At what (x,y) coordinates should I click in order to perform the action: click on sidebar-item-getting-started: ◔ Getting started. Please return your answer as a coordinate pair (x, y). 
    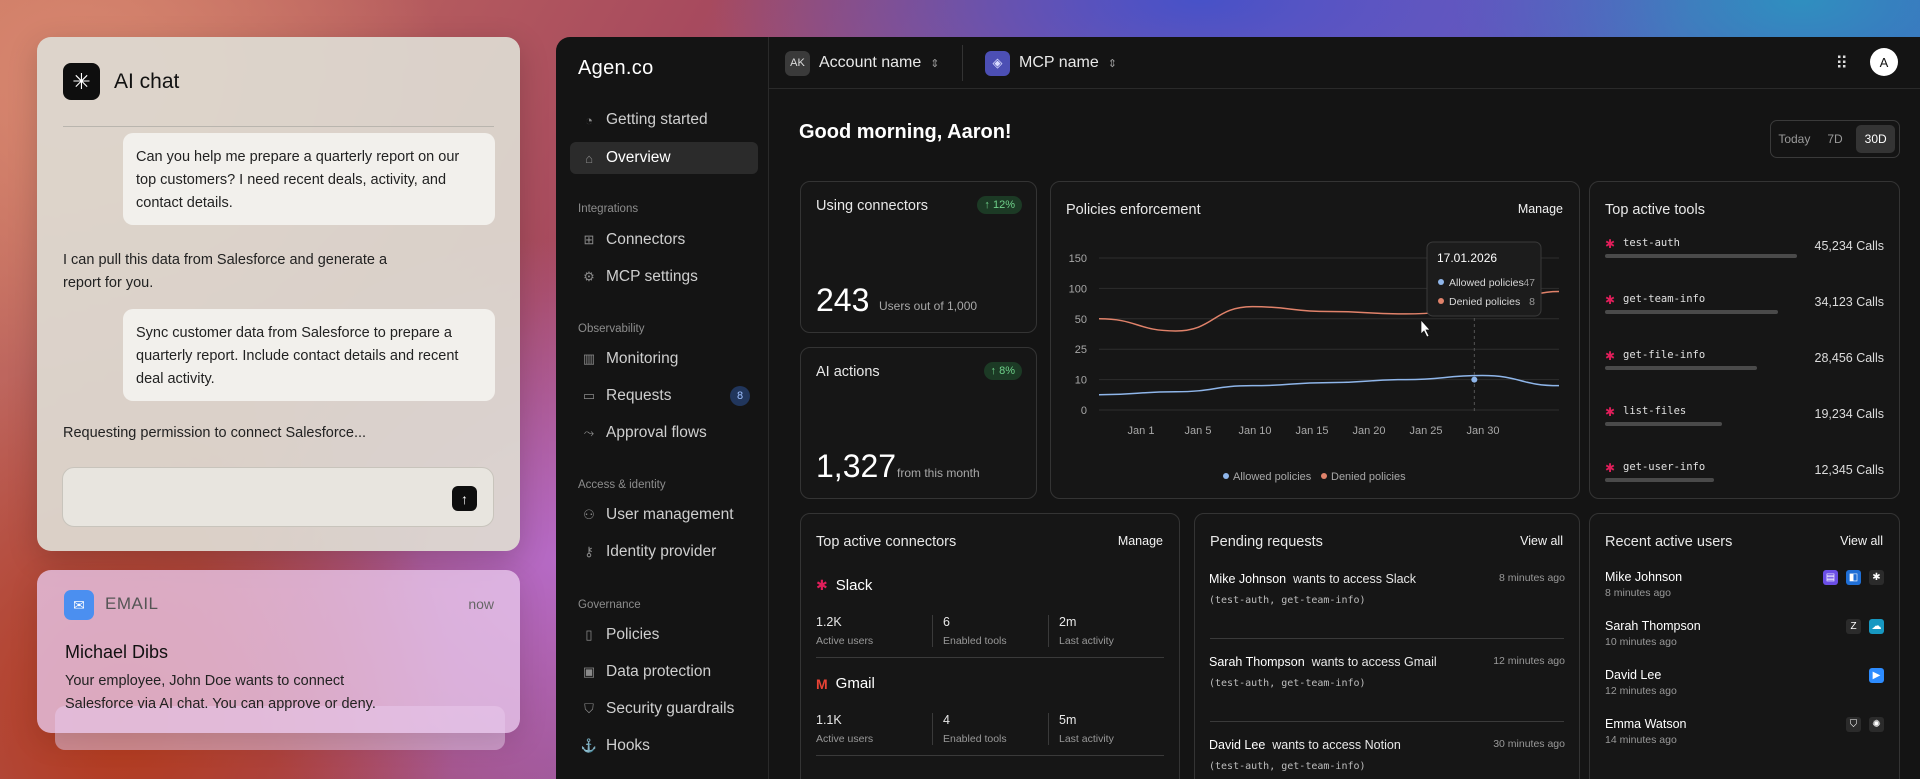
    Looking at the image, I should click on (664, 120).